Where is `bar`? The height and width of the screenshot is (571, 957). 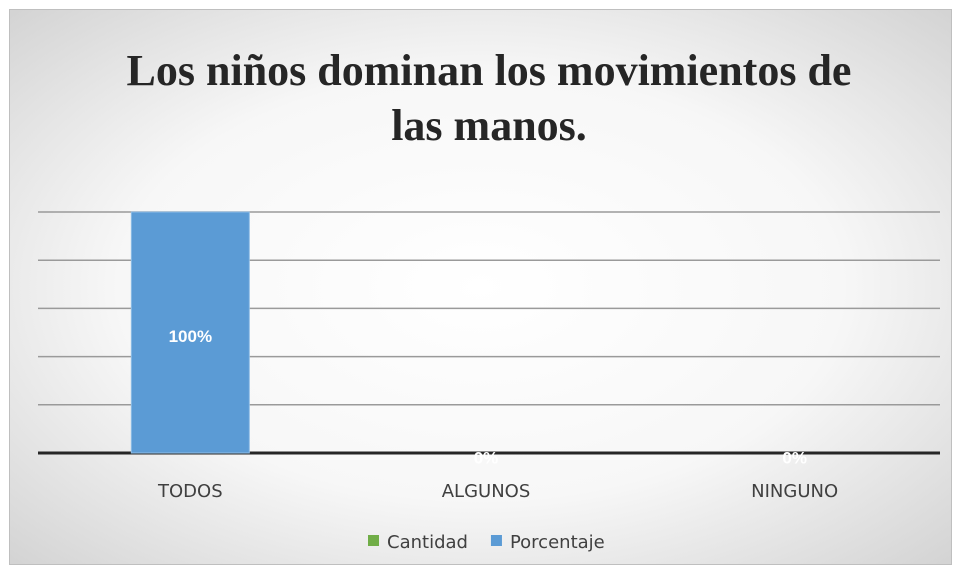 bar is located at coordinates (190, 332).